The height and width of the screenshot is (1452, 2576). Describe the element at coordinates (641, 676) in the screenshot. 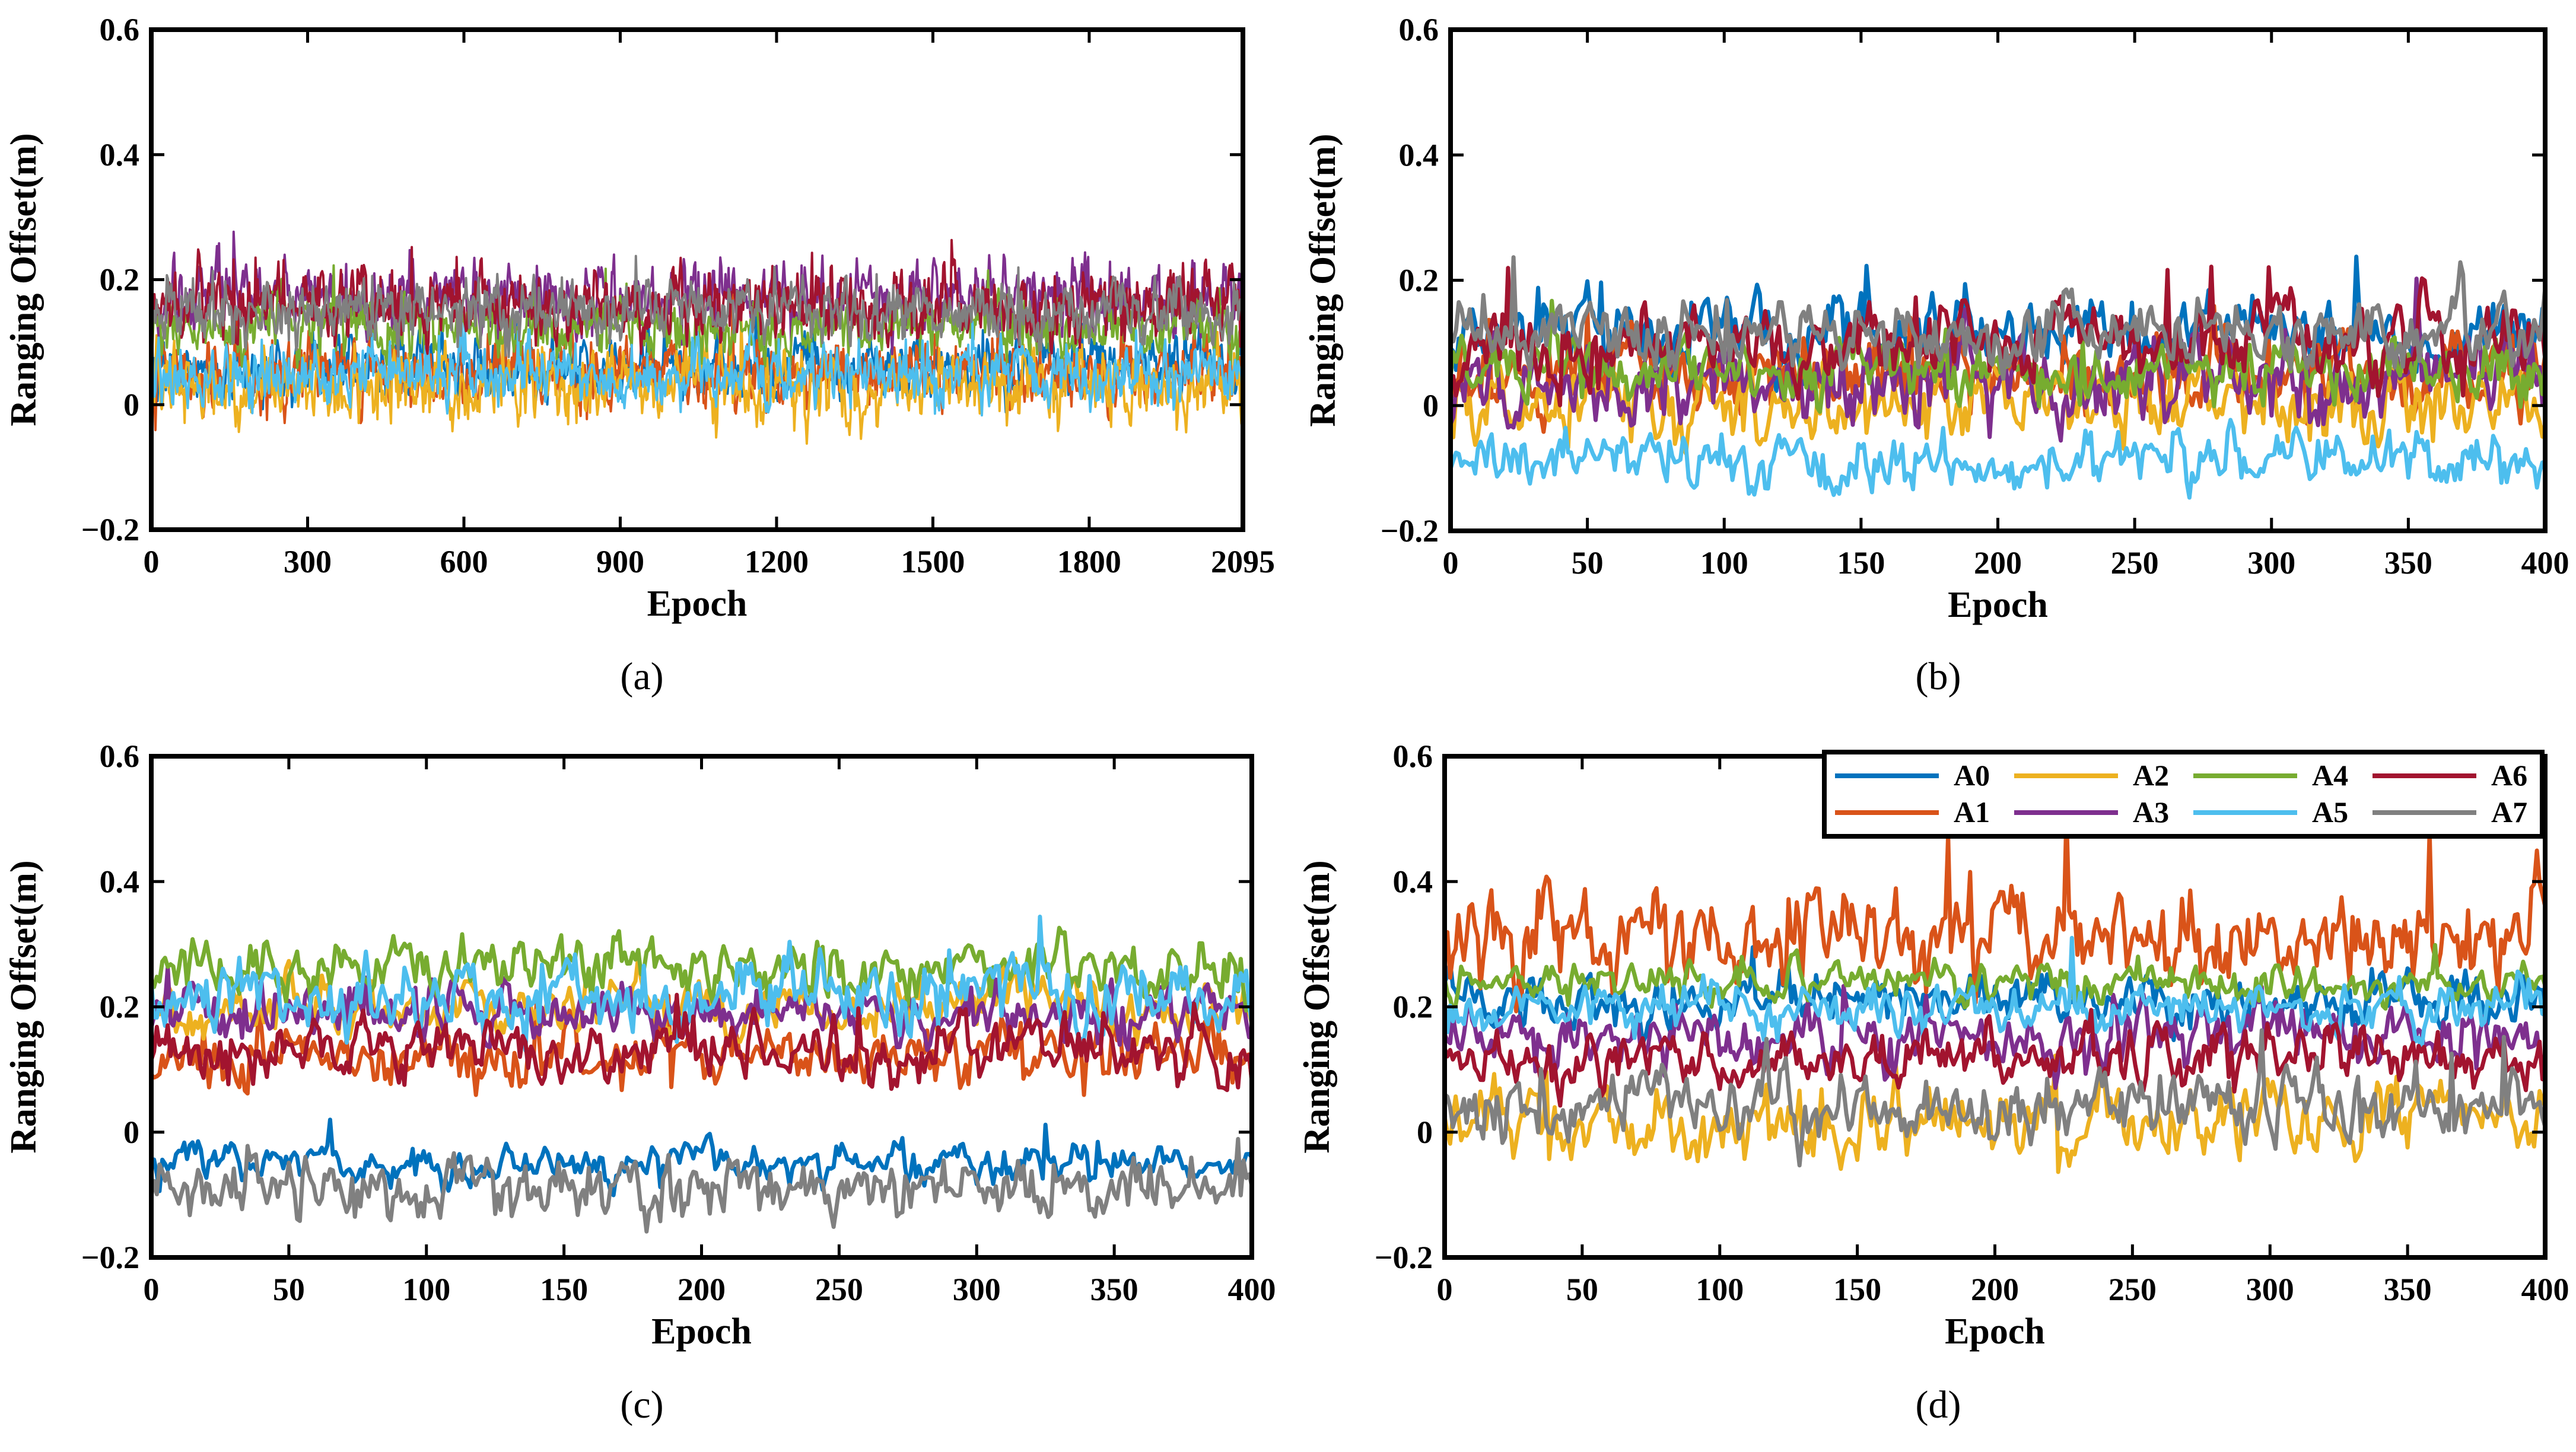

I see `subfigure-label: (a)` at that location.